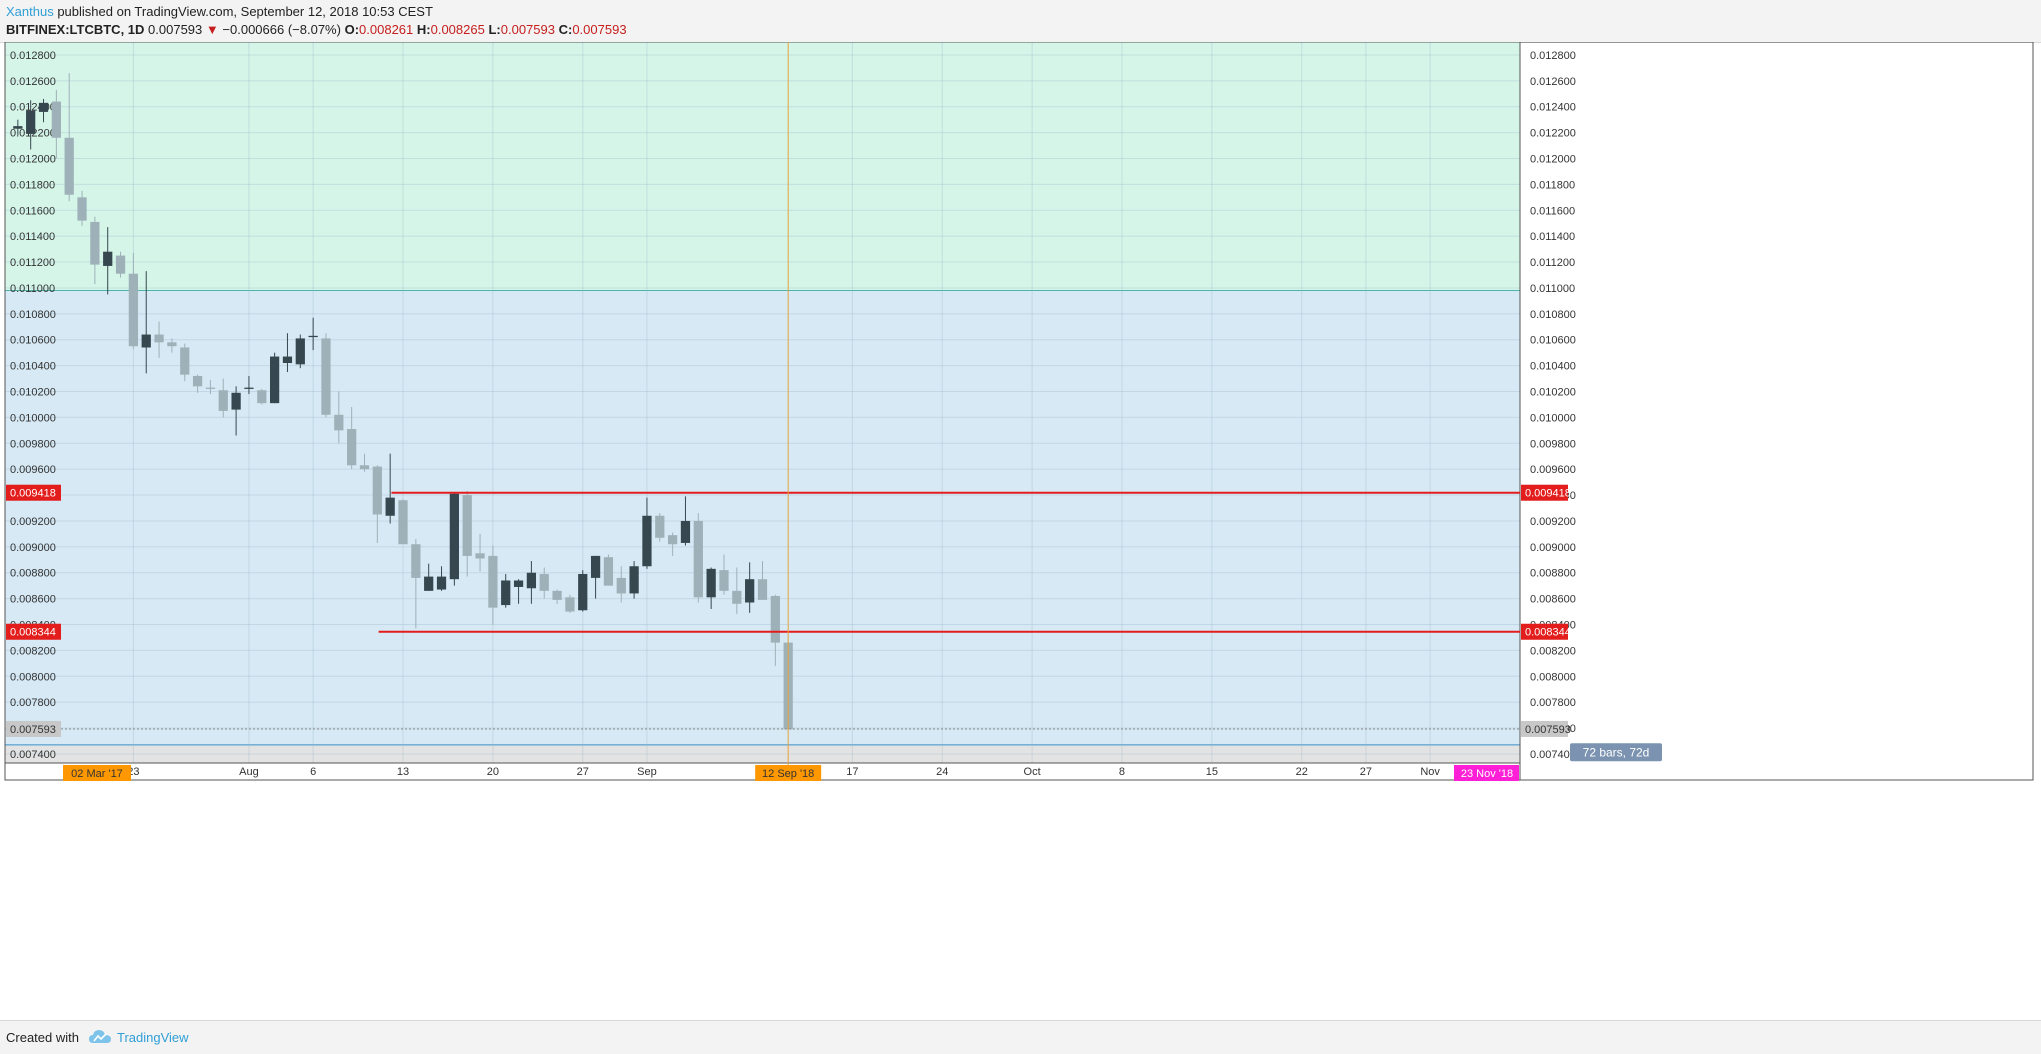 This screenshot has width=2041, height=1054. What do you see at coordinates (75, 29) in the screenshot?
I see `symbol-label: BITFINEX:LTCBTC, 1D` at bounding box center [75, 29].